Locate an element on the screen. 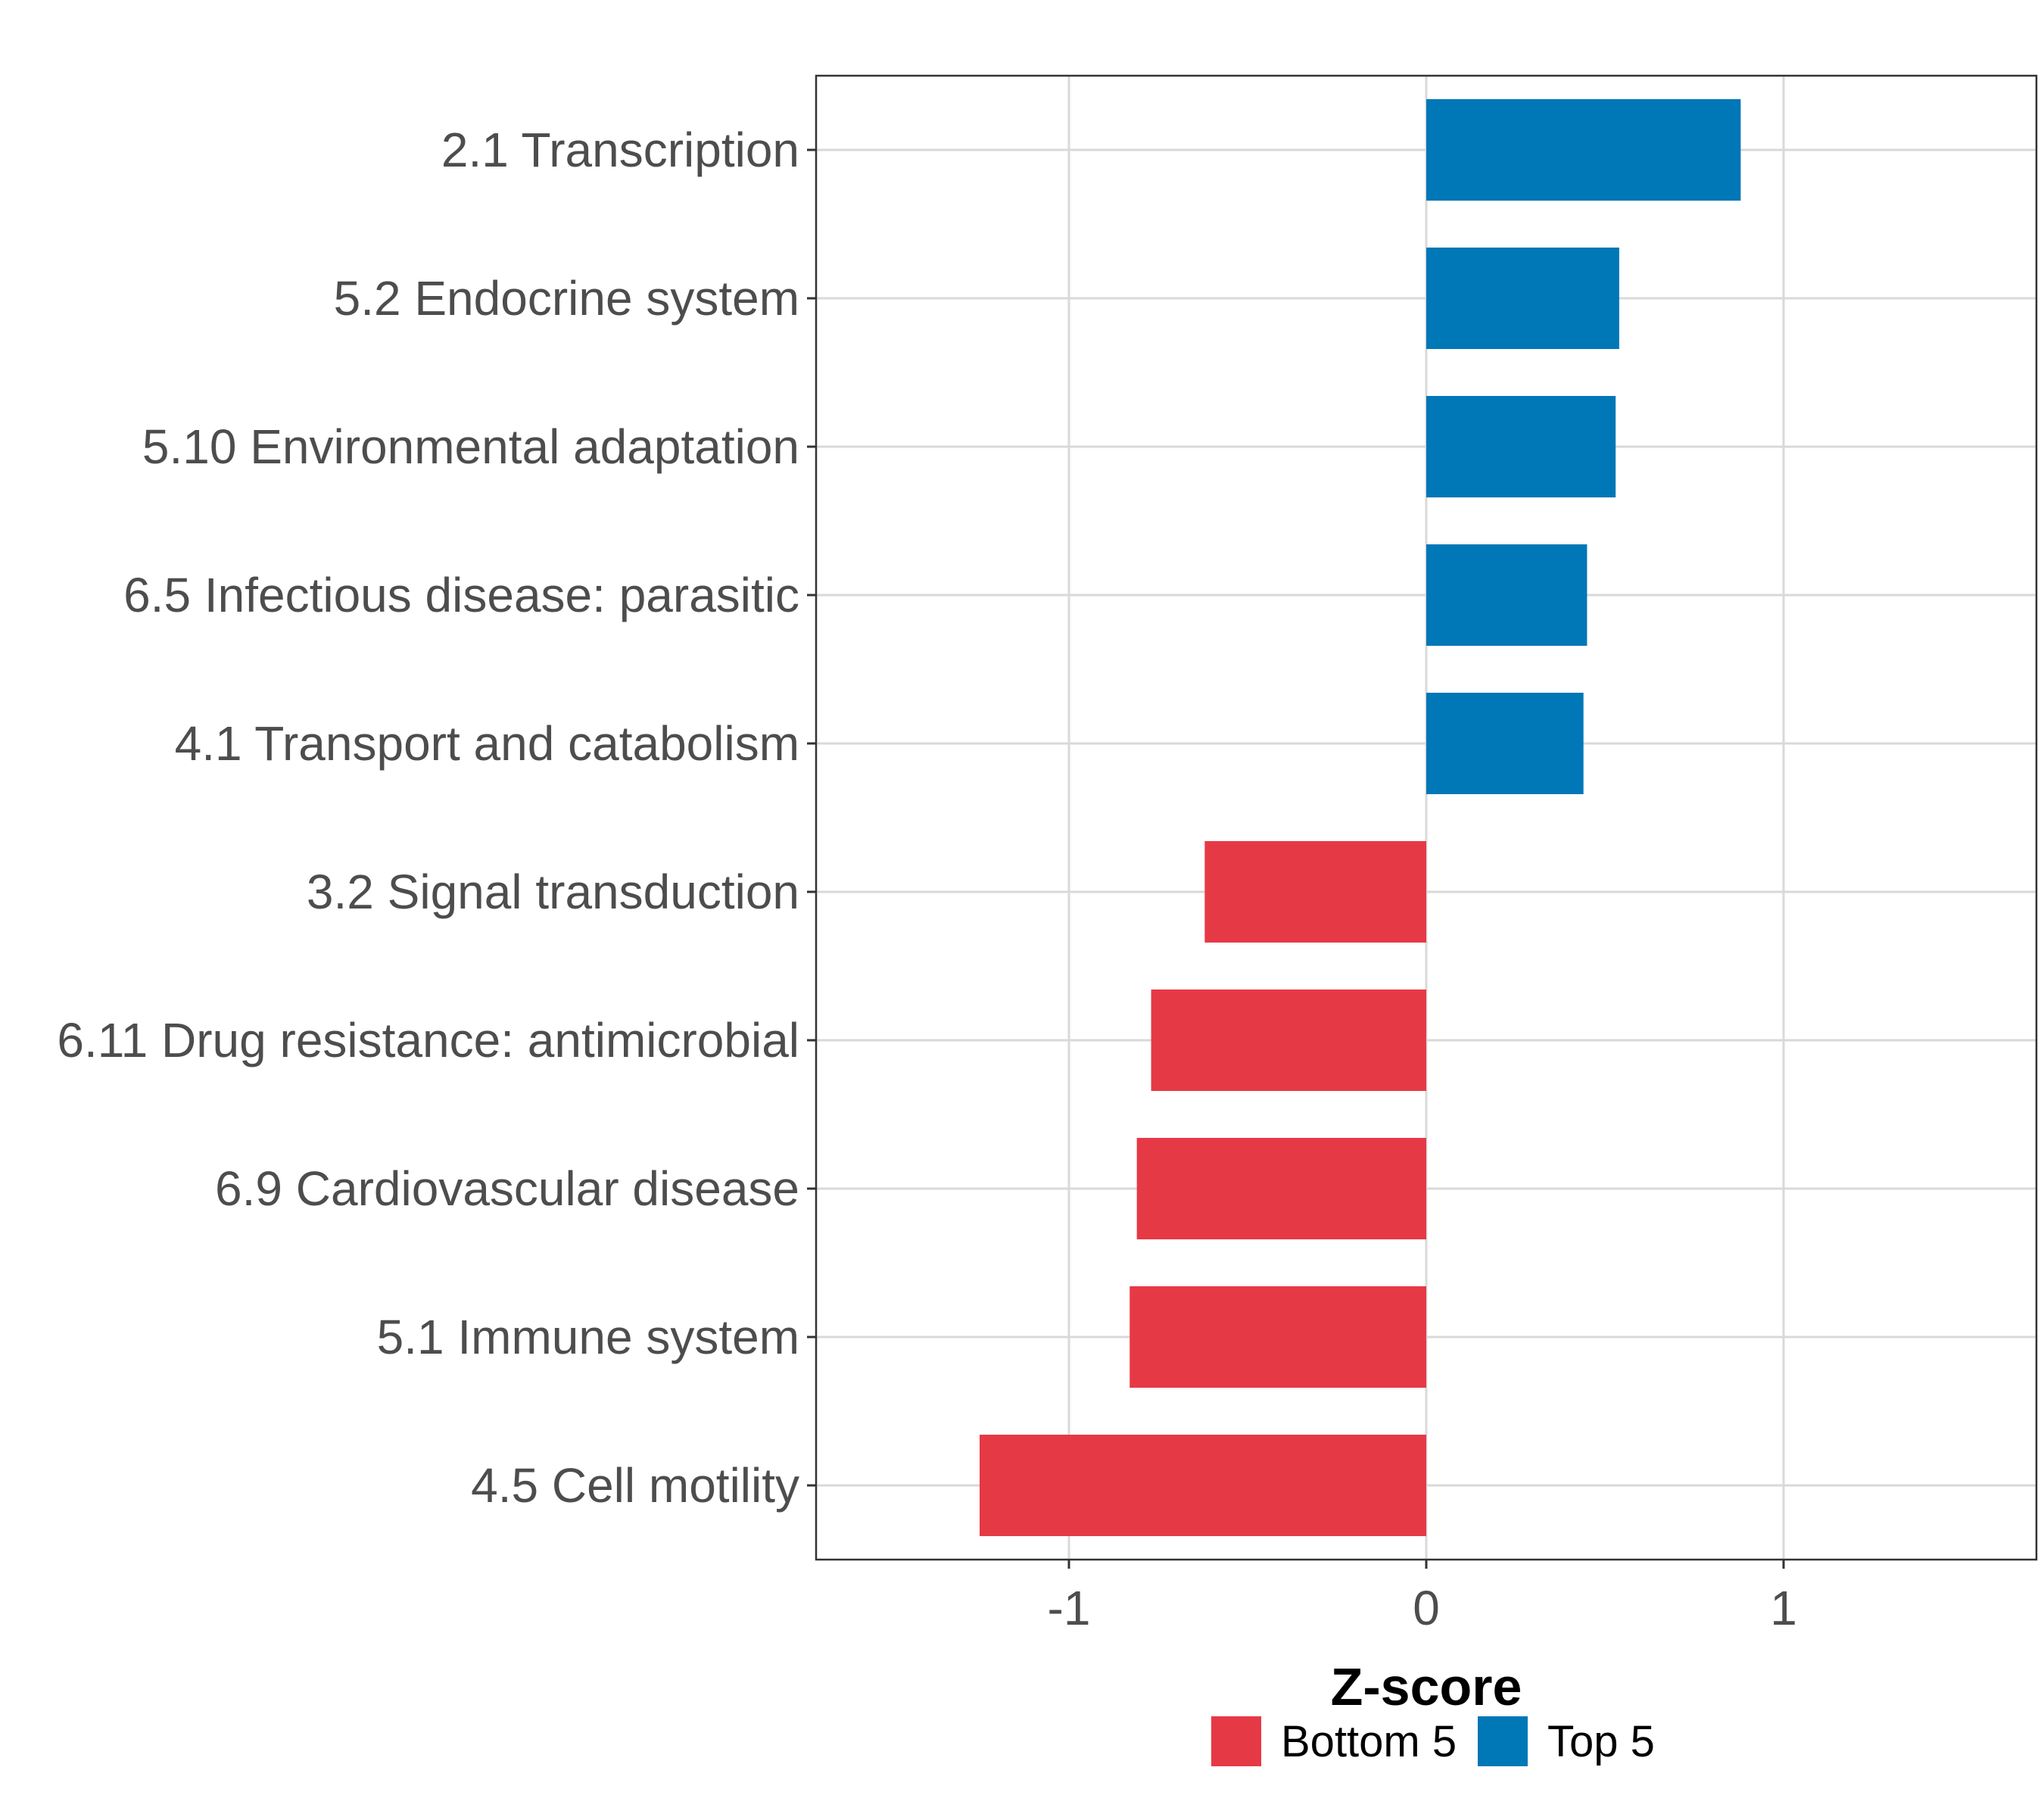  legend: Bottom 5 Top 5 is located at coordinates (1433, 1741).